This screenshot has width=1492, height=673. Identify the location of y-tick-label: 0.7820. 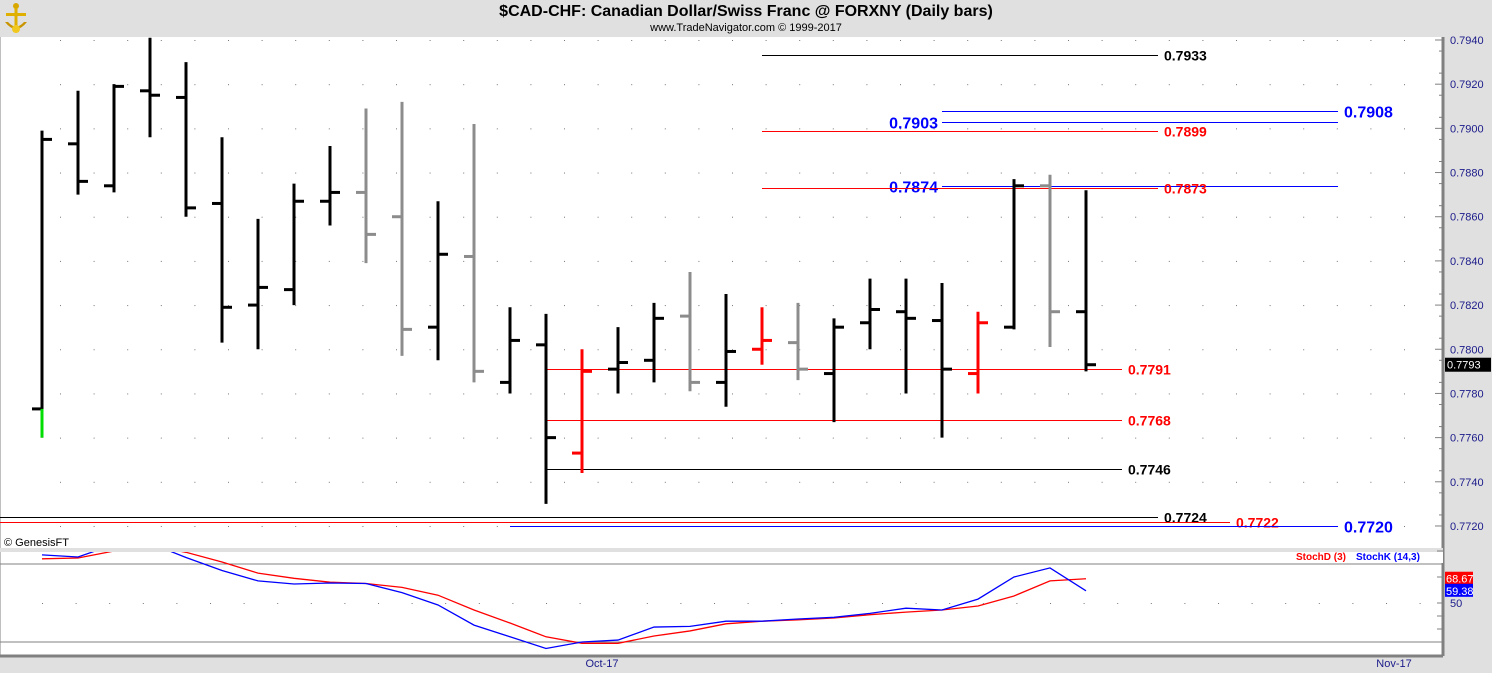
(1467, 306).